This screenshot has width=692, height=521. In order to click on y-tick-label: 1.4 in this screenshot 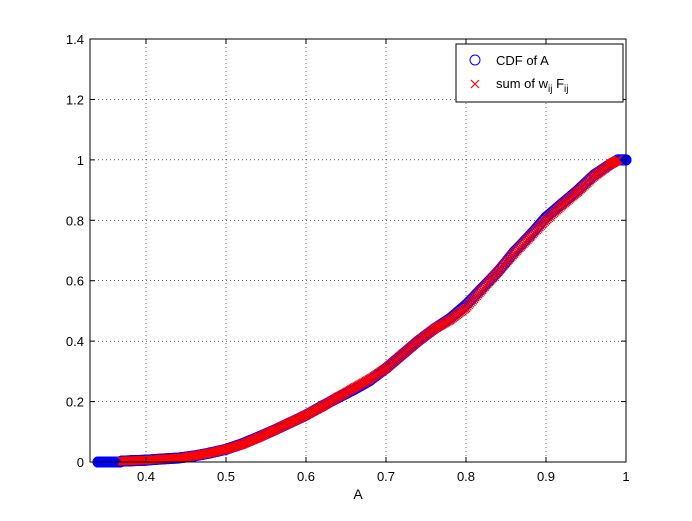, I will do `click(75, 39)`.